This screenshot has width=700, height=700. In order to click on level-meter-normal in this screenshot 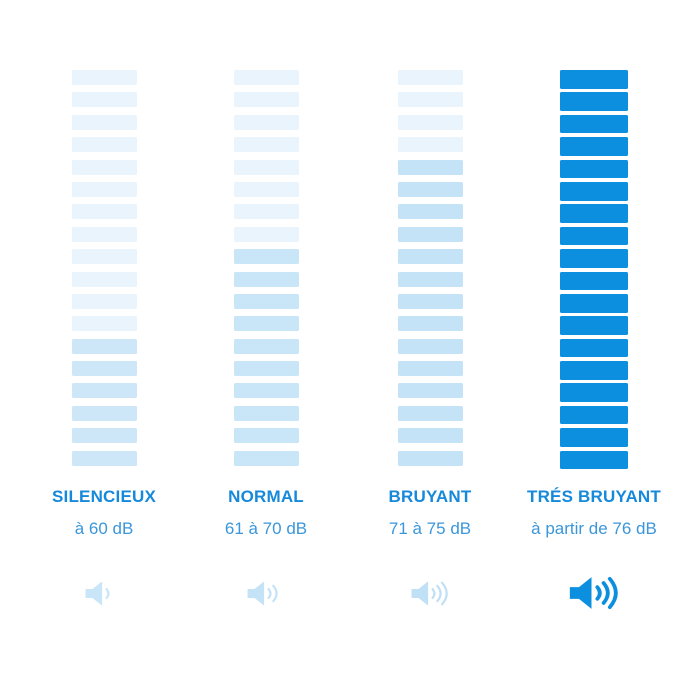, I will do `click(266, 271)`.